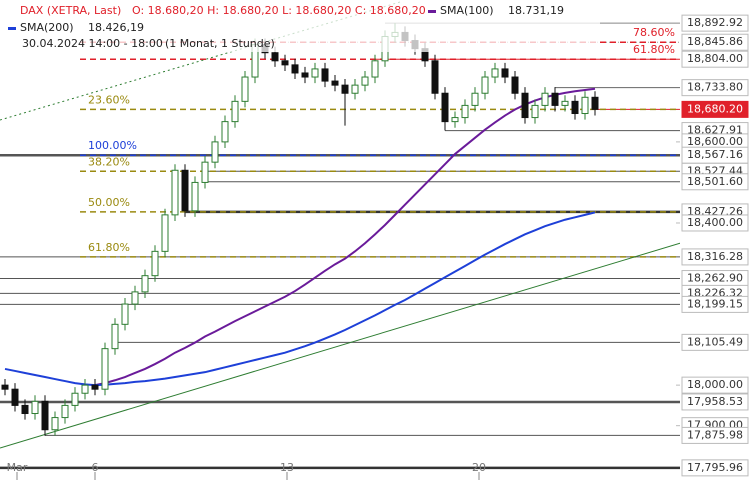 The height and width of the screenshot is (480, 750). What do you see at coordinates (536, 10) in the screenshot?
I see `legend-value: 18.731,19` at bounding box center [536, 10].